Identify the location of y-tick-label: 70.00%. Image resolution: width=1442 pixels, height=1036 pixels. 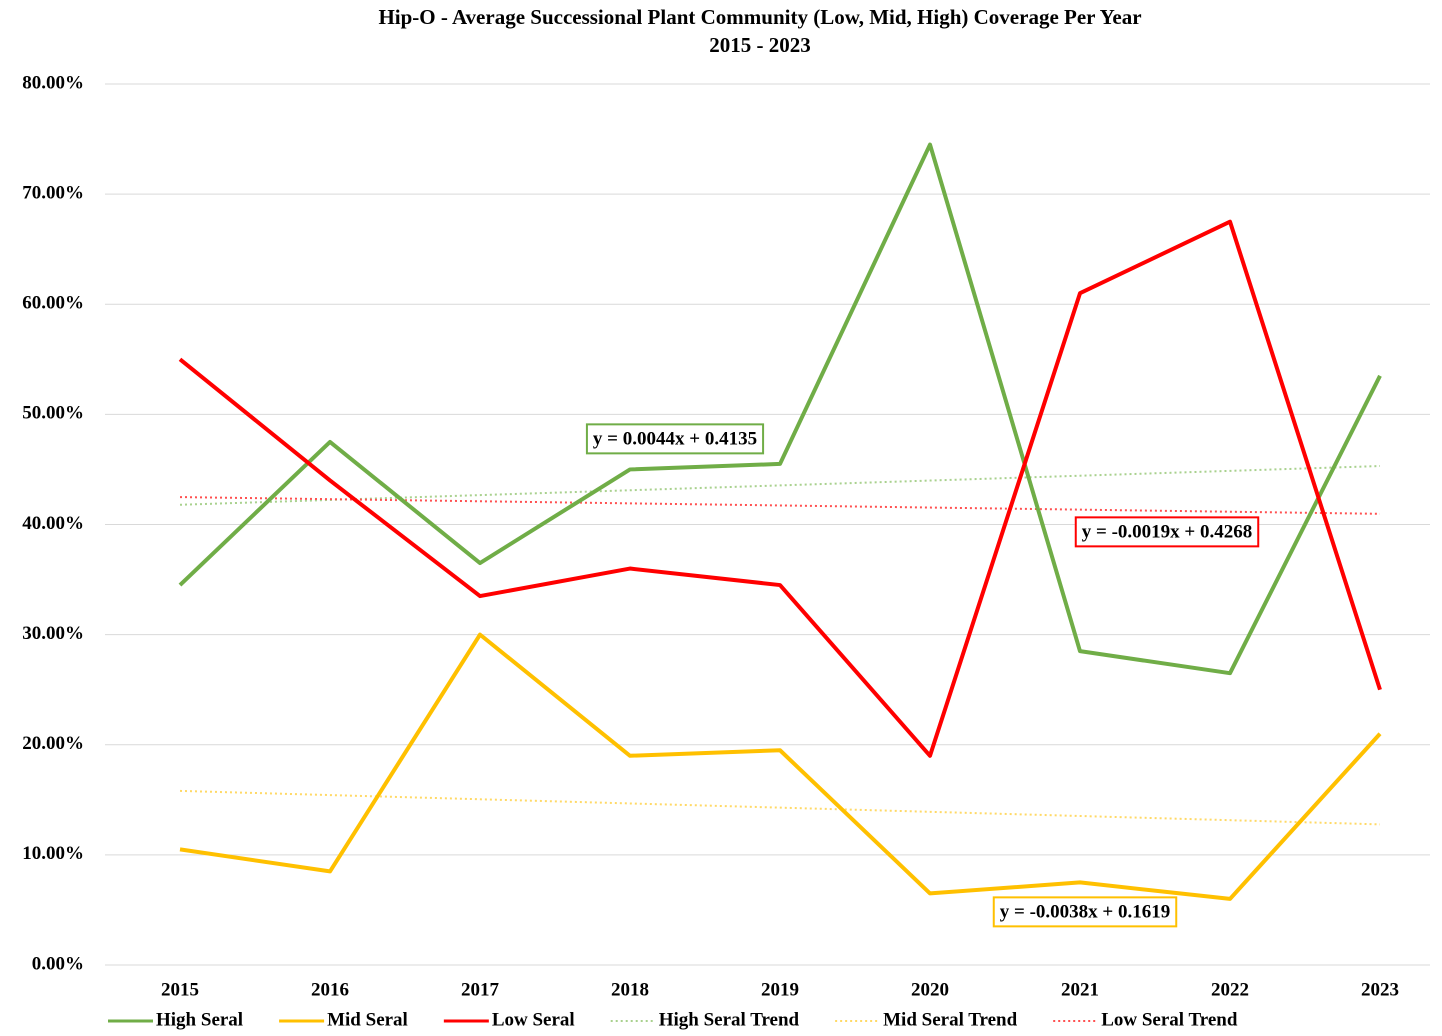
(53, 192).